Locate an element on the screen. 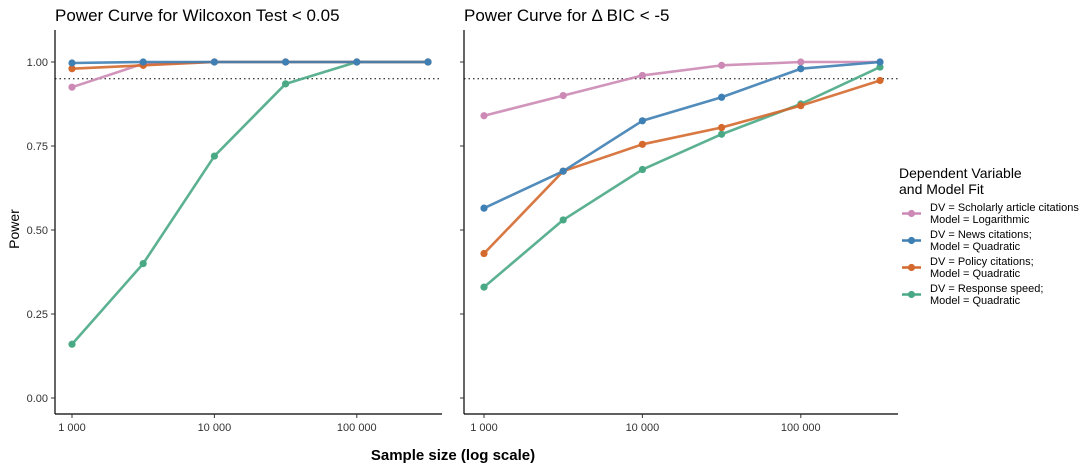  legend-entry-label: DV = Response speed; is located at coordinates (986, 289).